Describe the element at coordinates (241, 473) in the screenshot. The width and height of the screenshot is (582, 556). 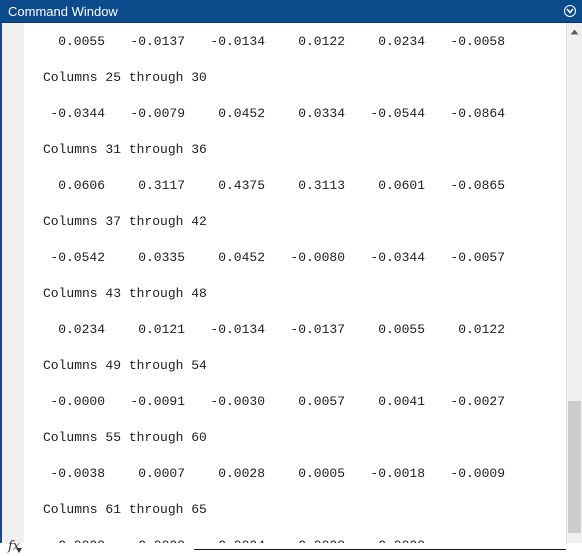
I see `output-value: 0.0028` at that location.